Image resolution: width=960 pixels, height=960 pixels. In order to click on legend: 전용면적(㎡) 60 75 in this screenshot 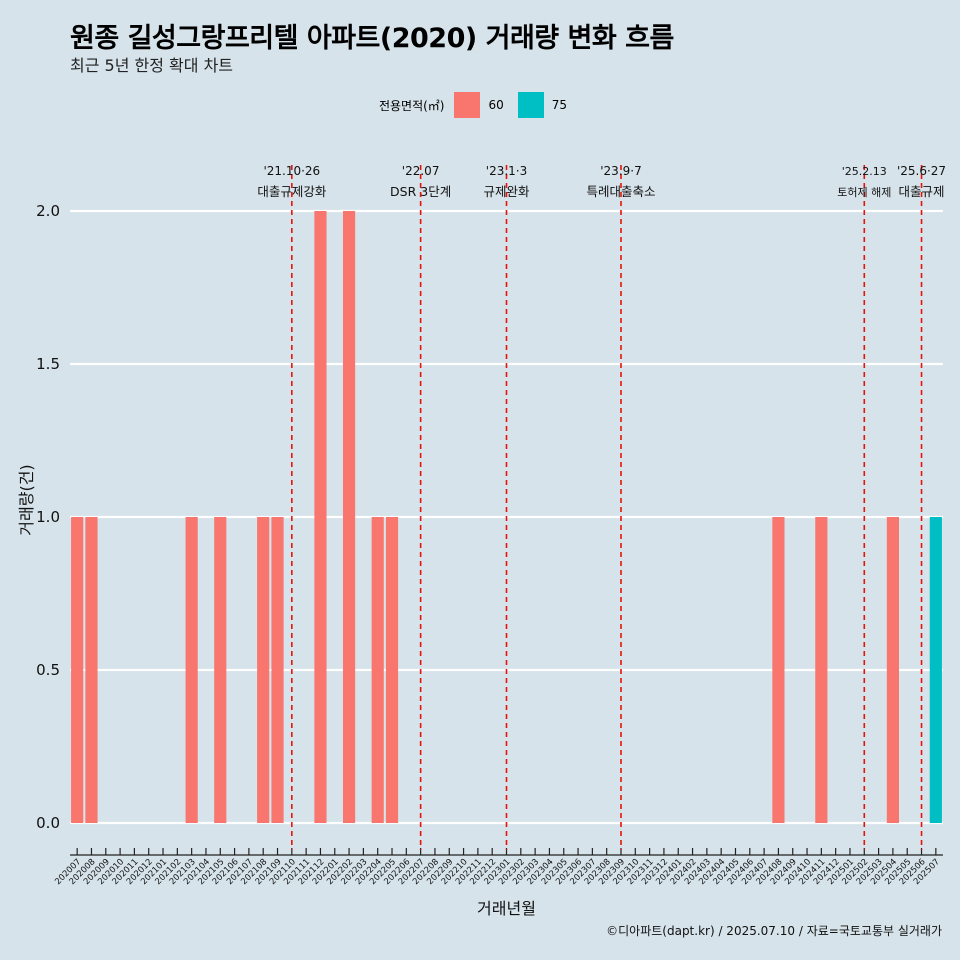, I will do `click(480, 105)`.